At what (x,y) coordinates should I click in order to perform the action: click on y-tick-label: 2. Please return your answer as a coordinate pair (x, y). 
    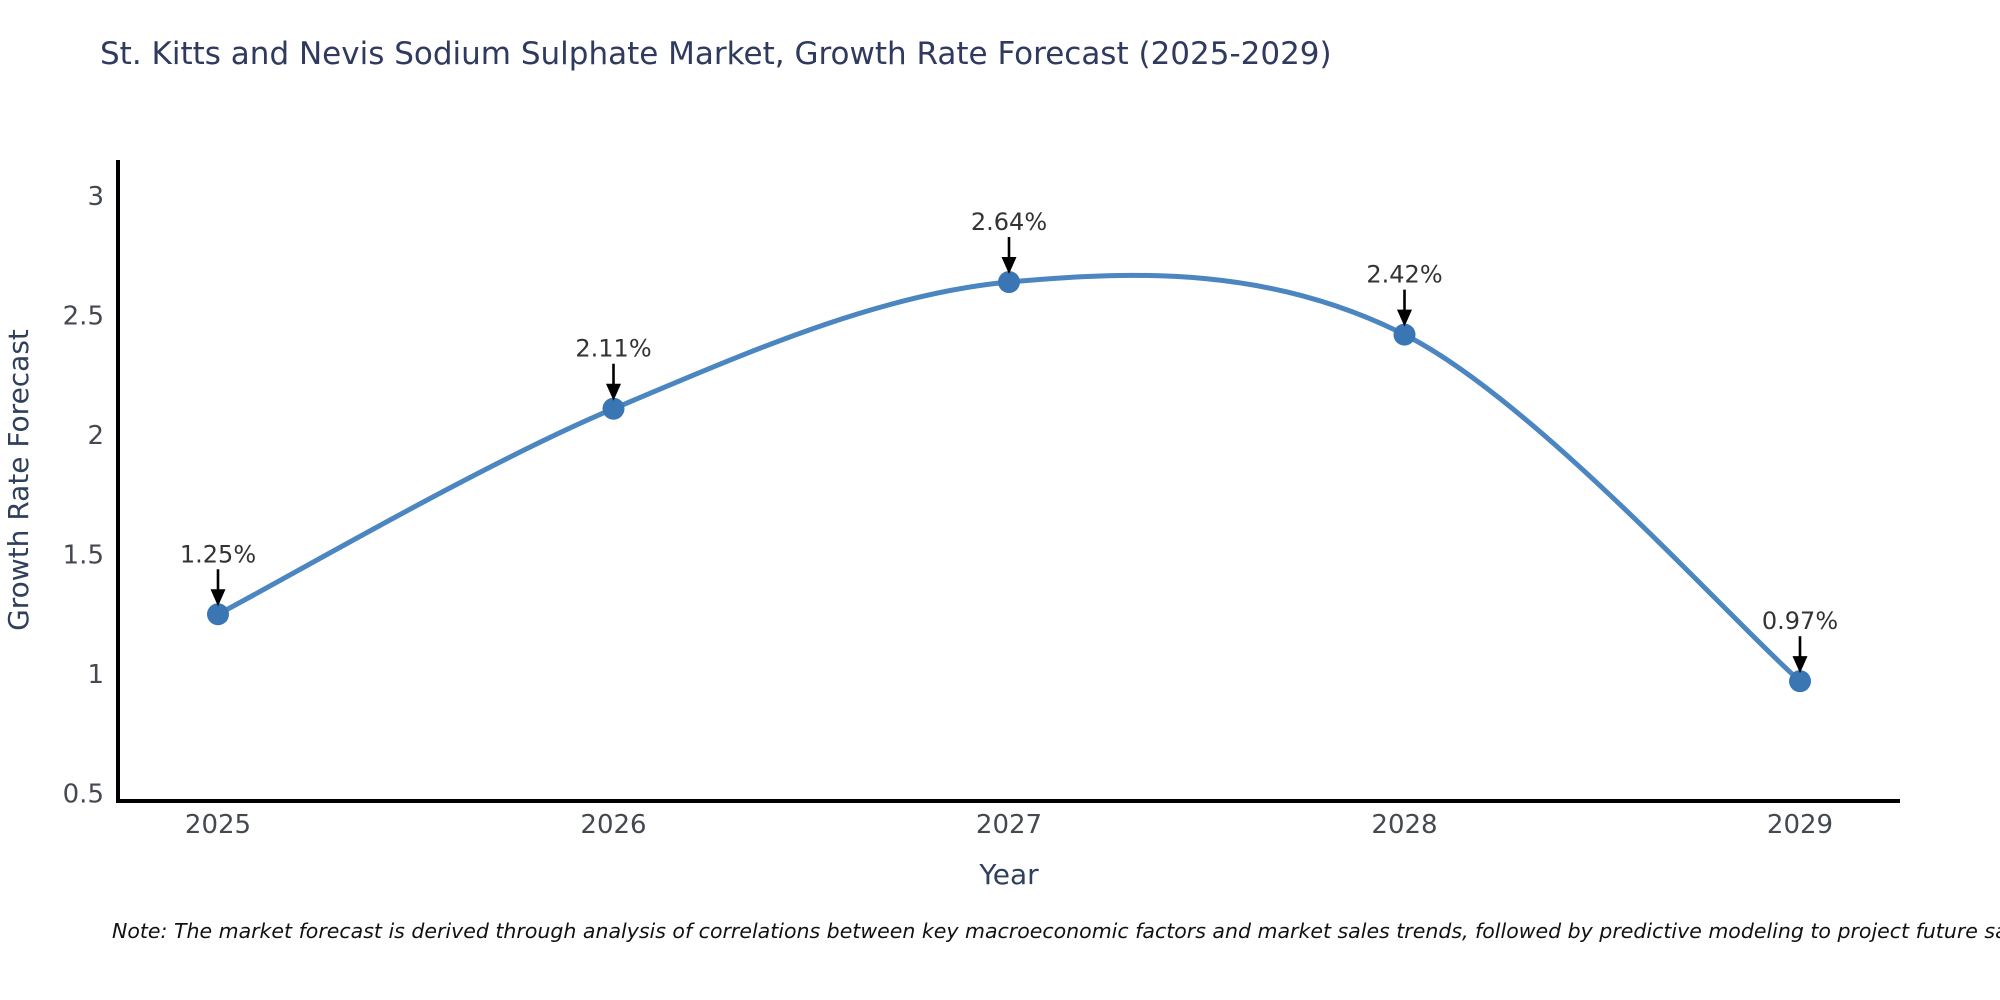
    Looking at the image, I should click on (95, 436).